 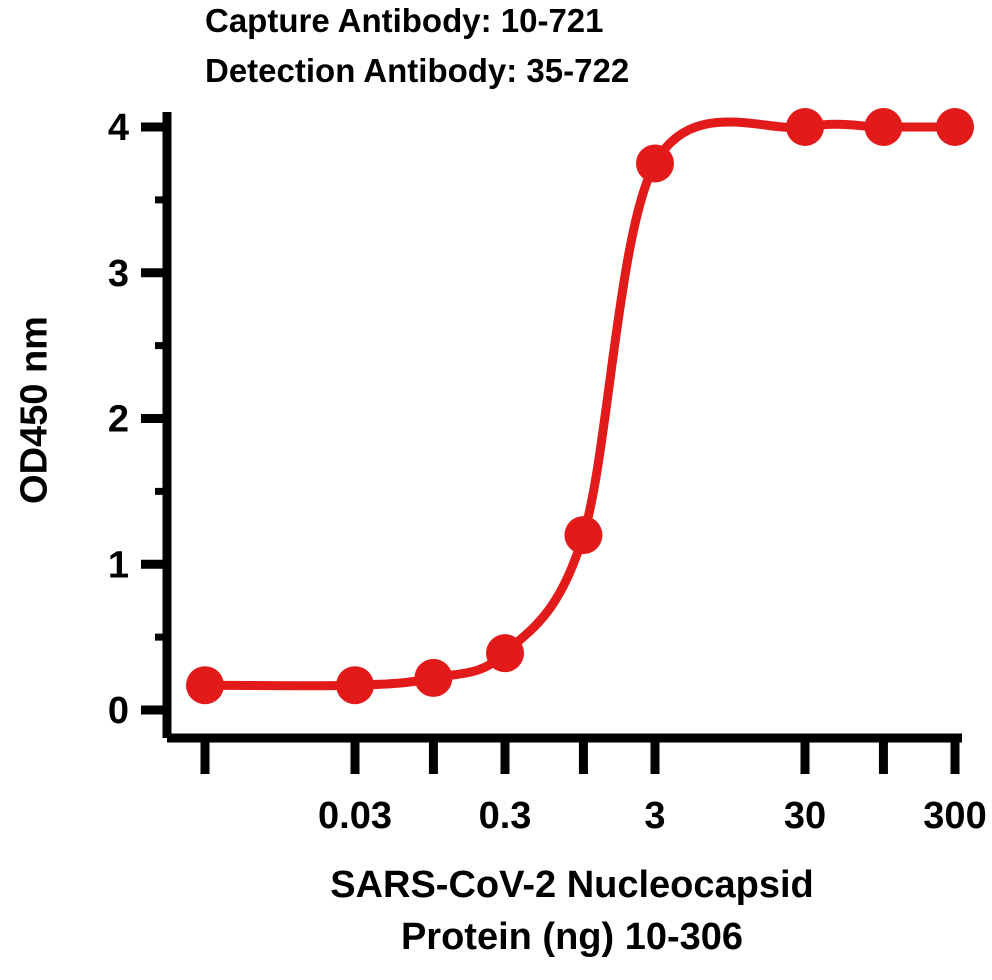 What do you see at coordinates (118, 274) in the screenshot?
I see `y-tick-label-3: 3` at bounding box center [118, 274].